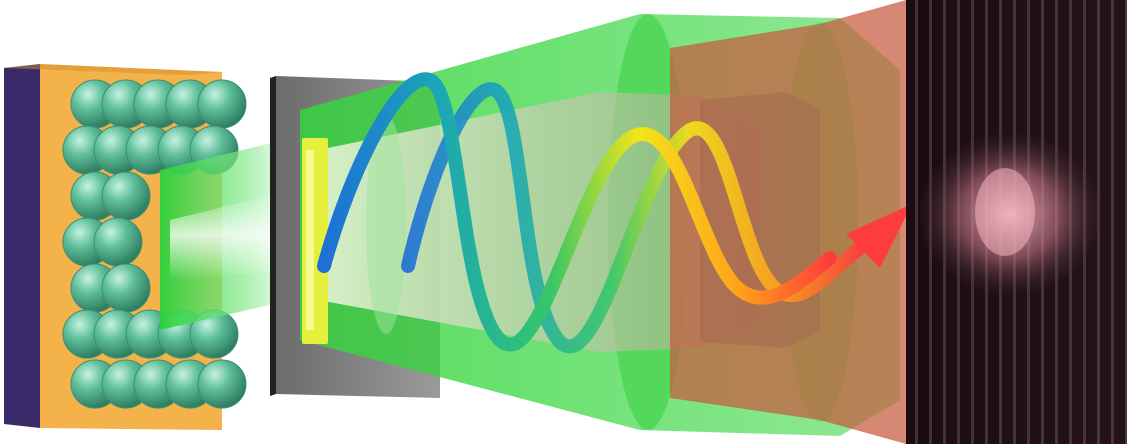 This screenshot has width=1127, height=444. I want to click on substrate-top-edge, so click(113, 69).